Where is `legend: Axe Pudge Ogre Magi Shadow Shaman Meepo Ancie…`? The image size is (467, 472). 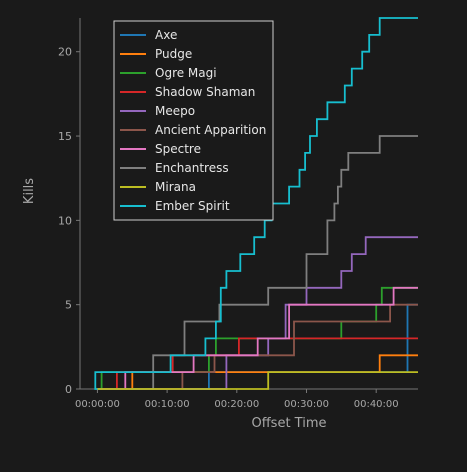
legend: Axe Pudge Ogre Magi Shadow Shaman Meepo Ancie… is located at coordinates (193, 120).